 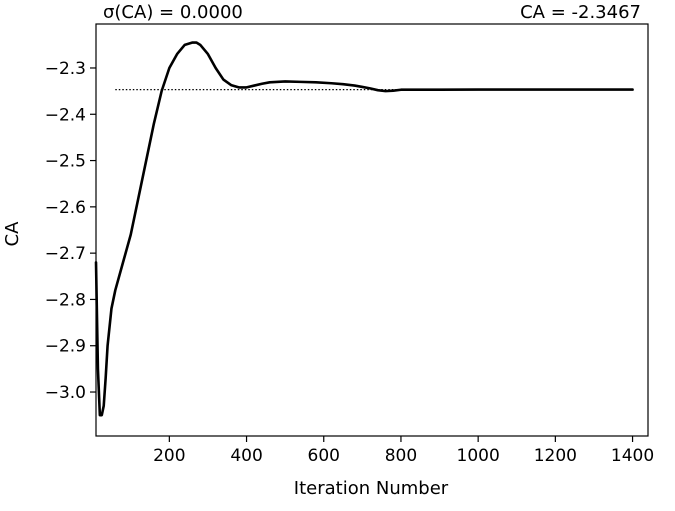 What do you see at coordinates (371, 488) in the screenshot?
I see `x-axis-title: Iteration Number` at bounding box center [371, 488].